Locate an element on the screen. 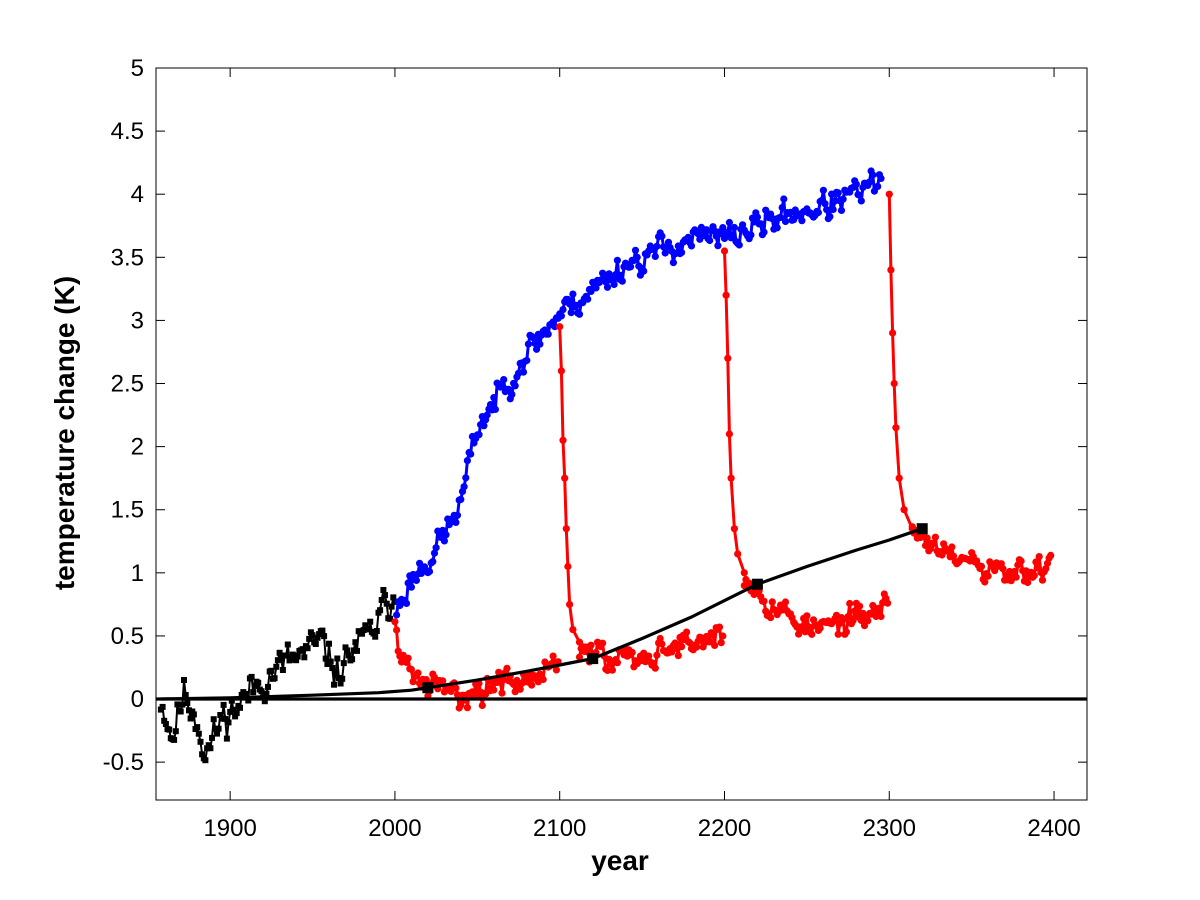 Image resolution: width=1200 pixels, height=900 pixels. y-tick-label: 0 is located at coordinates (137, 699).